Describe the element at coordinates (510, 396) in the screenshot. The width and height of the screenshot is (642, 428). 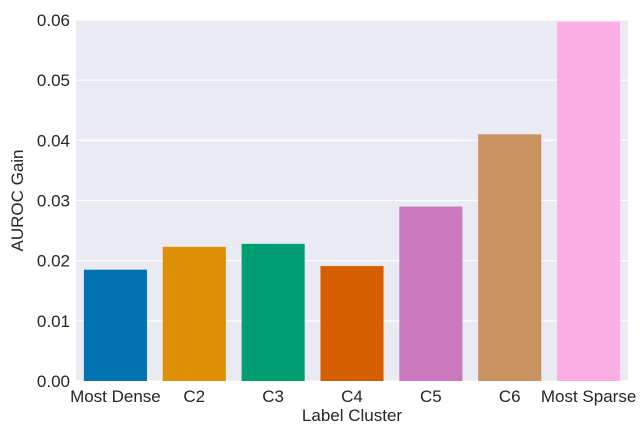
I see `x-tick-label: C6` at that location.